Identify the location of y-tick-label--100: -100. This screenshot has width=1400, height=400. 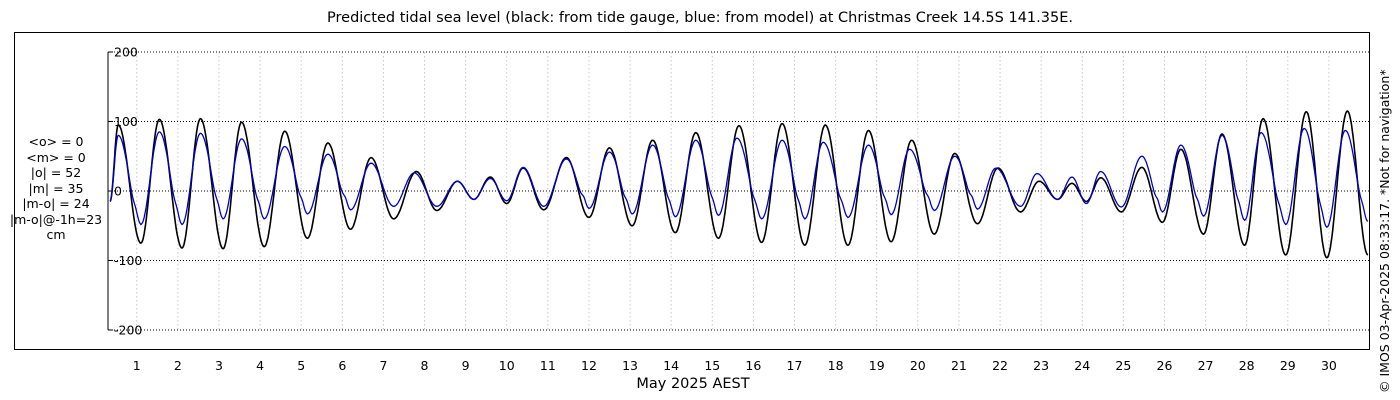
(128, 260).